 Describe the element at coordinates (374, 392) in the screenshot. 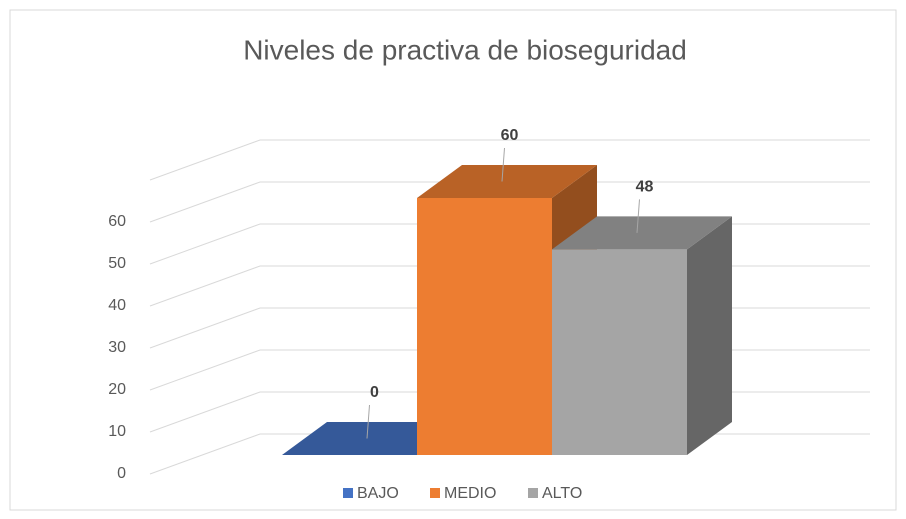

I see `data-label: 0` at that location.